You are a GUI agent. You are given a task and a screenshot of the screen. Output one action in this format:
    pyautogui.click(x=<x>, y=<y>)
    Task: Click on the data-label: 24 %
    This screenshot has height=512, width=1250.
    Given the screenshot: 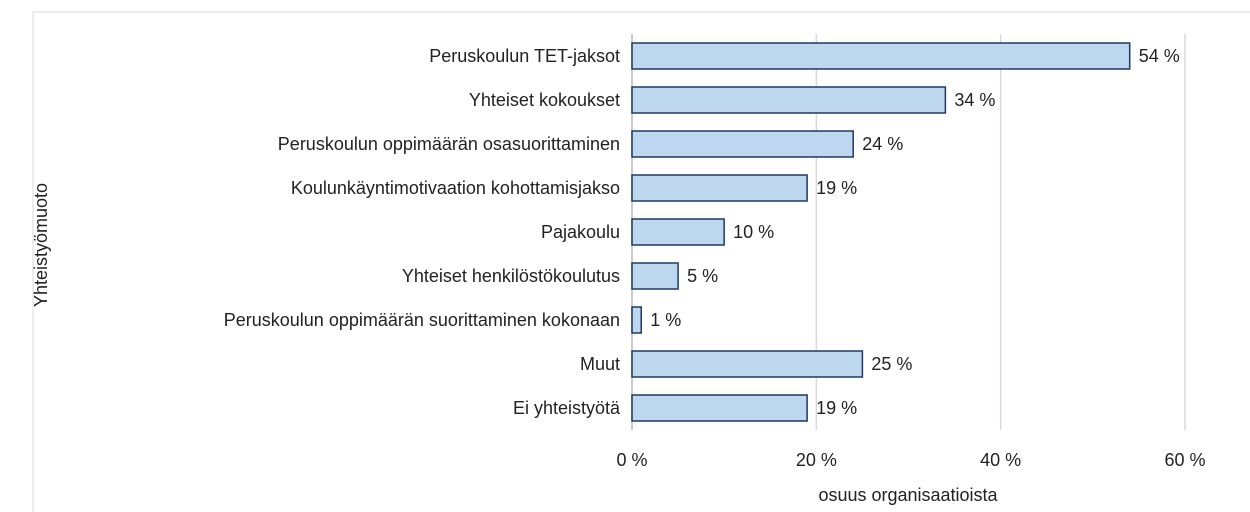 What is the action you would take?
    pyautogui.click(x=882, y=144)
    